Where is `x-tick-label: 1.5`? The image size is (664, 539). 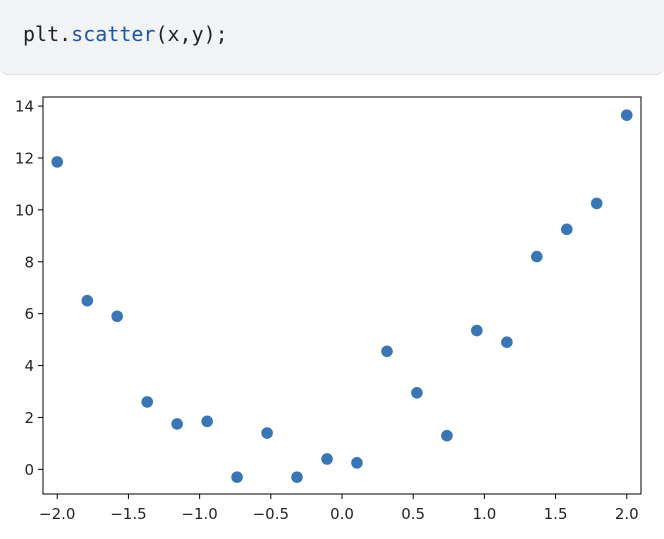 x-tick-label: 1.5 is located at coordinates (556, 514).